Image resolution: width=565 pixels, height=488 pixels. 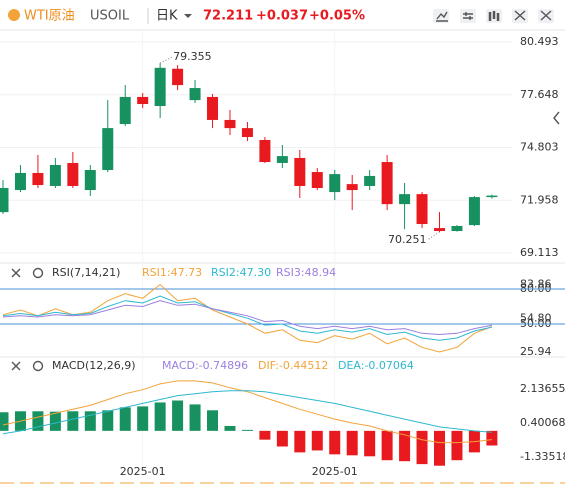 I want to click on collapse-arrow, so click(x=556, y=118).